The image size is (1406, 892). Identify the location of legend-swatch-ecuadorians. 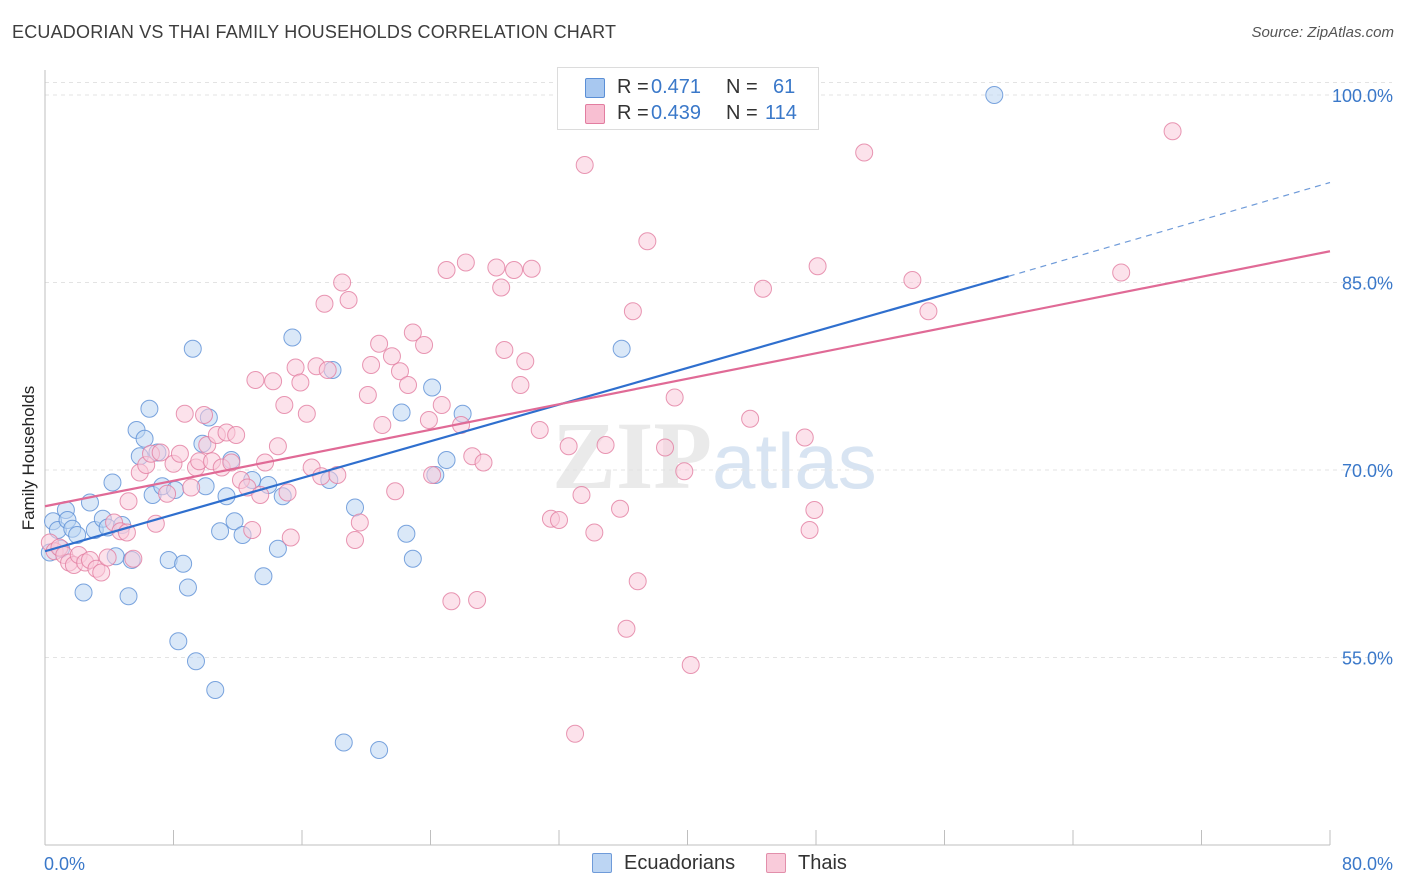
(595, 88).